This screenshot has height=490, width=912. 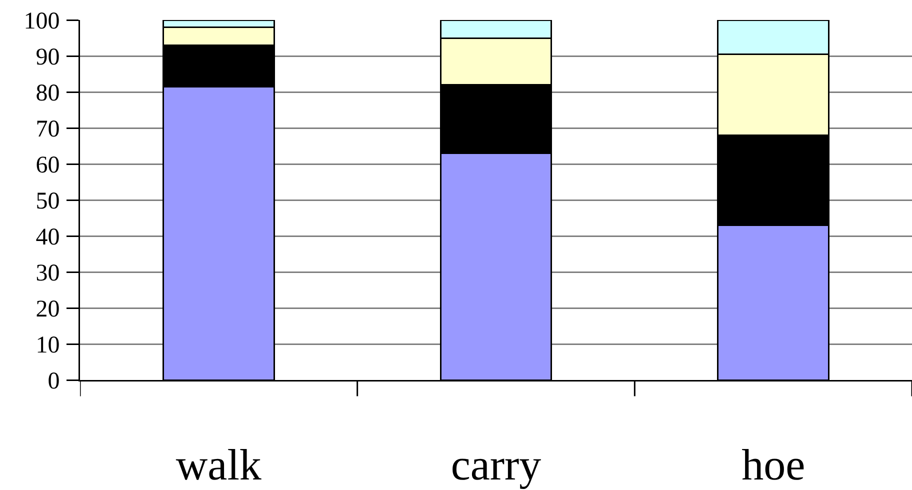 What do you see at coordinates (48, 93) in the screenshot?
I see `y-tick-label: 80` at bounding box center [48, 93].